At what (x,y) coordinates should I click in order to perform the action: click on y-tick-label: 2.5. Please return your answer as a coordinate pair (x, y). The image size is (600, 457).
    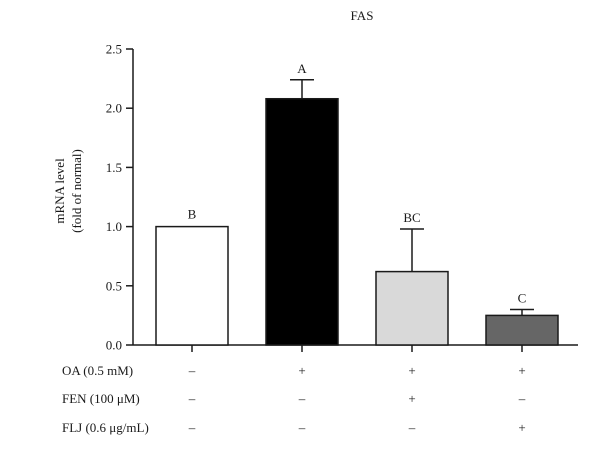
    Looking at the image, I should click on (114, 49).